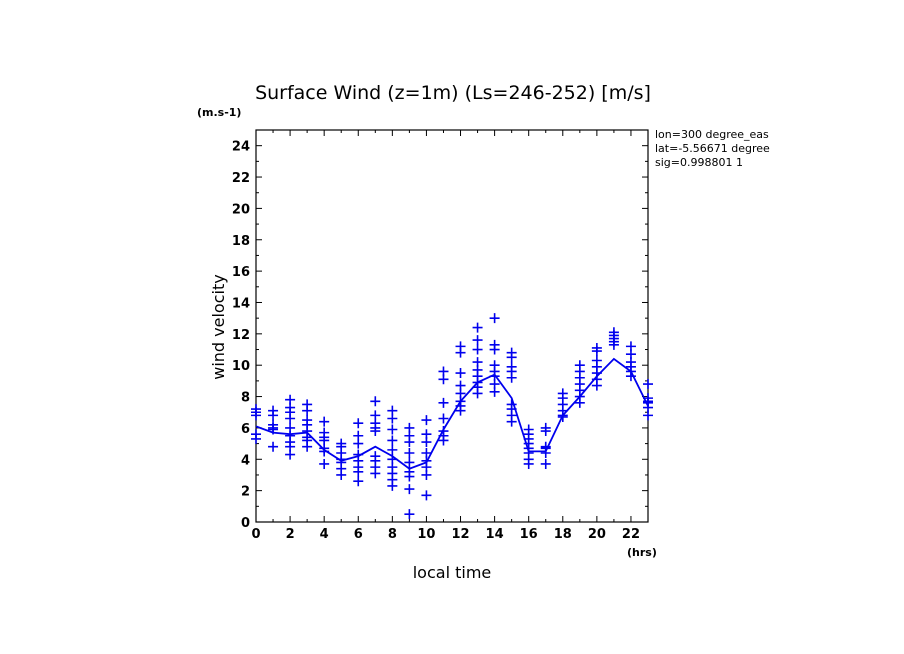 This screenshot has width=904, height=654. What do you see at coordinates (453, 93) in the screenshot?
I see `chart-title: Surface Wind (z=1m) (Ls=246-252) [m/s]` at bounding box center [453, 93].